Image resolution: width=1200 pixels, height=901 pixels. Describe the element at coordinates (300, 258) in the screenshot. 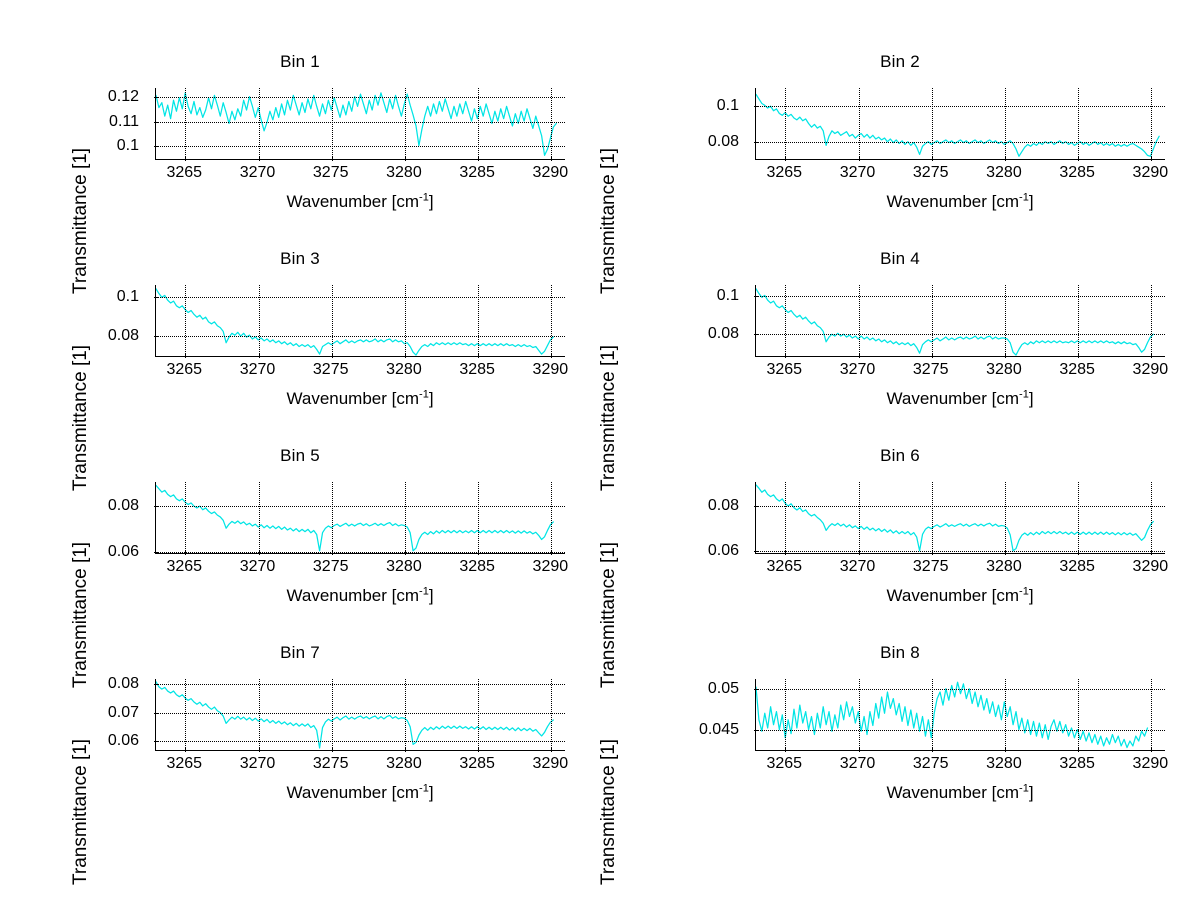

I see `subplot-title: Bin 3` at that location.